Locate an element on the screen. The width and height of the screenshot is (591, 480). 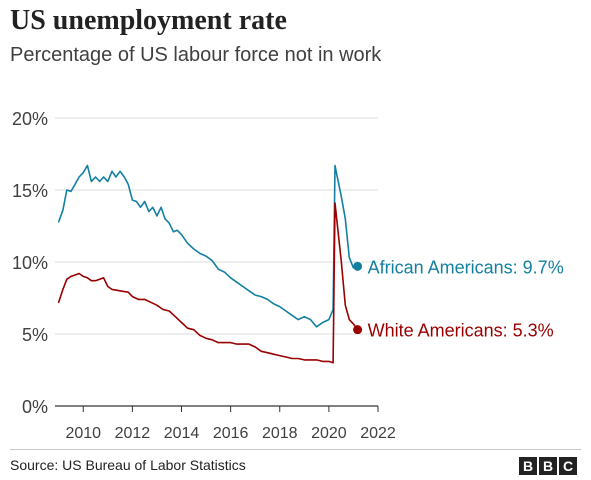
bbc-logo: B B C is located at coordinates (548, 466).